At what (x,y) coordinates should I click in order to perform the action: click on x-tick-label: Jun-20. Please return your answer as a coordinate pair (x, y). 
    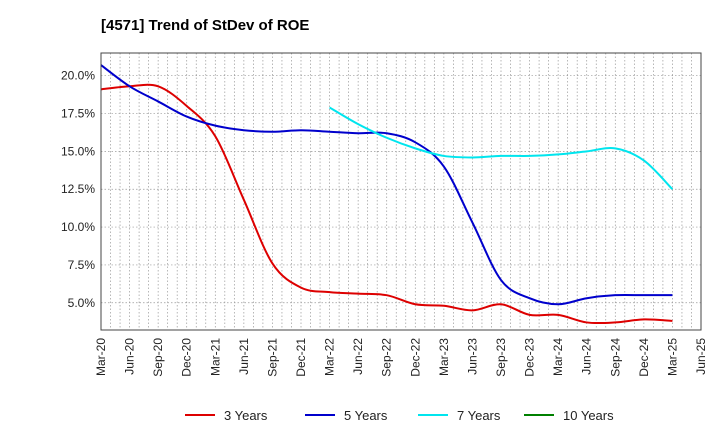
    Looking at the image, I should click on (130, 356).